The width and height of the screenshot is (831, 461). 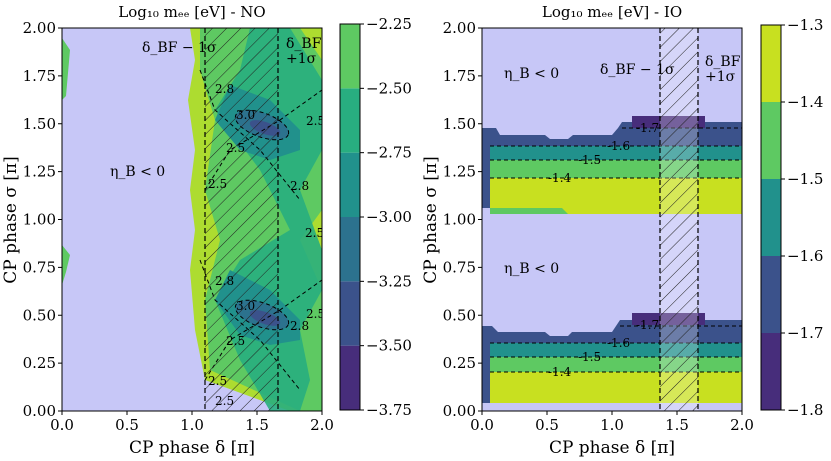 I want to click on no-delta-upper-sigma: +1σ, so click(x=301, y=59).